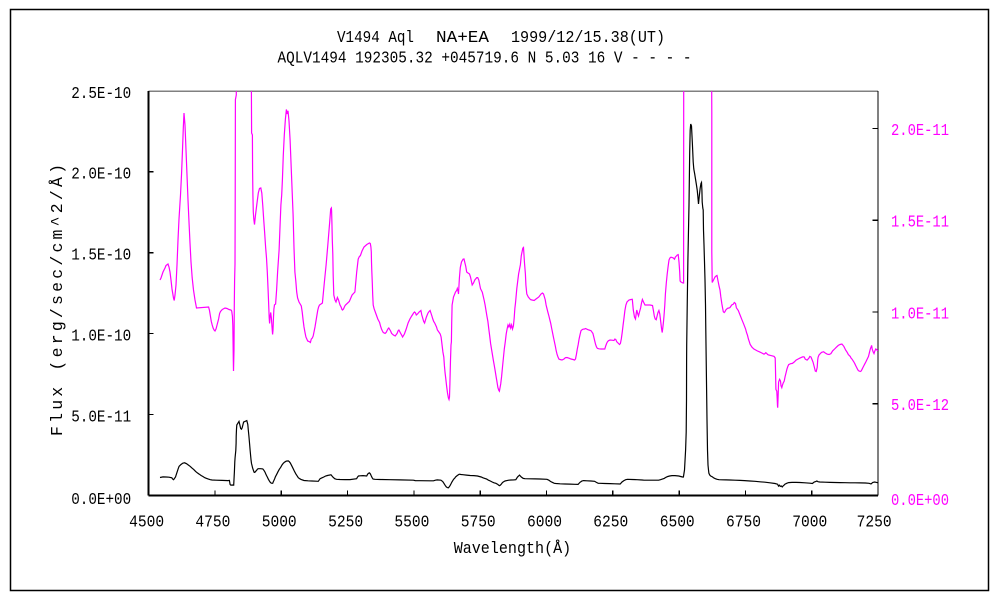 This screenshot has height=600, width=1000. Describe the element at coordinates (920, 130) in the screenshot. I see `svg-text: 2.0E-11` at that location.